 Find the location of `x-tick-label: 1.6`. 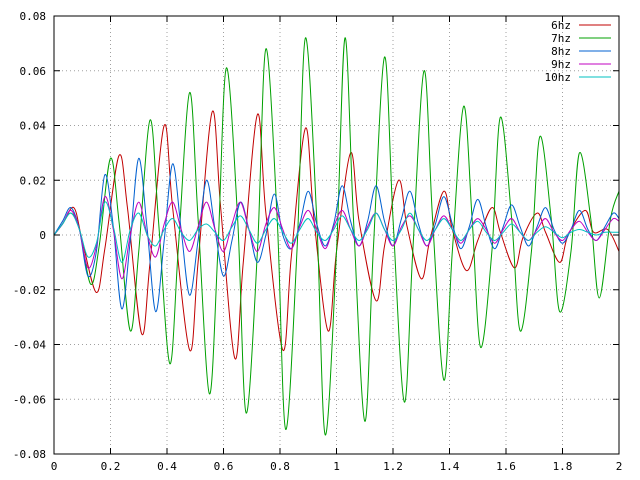

x-tick-label: 1.6 is located at coordinates (506, 466).